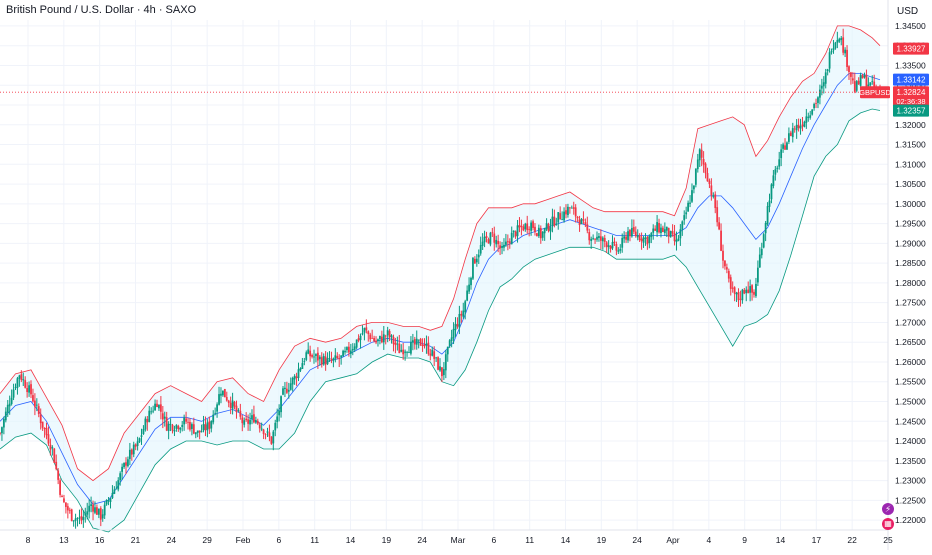 Image resolution: width=932 pixels, height=555 pixels. Describe the element at coordinates (708, 540) in the screenshot. I see `x-tick-label: 4` at that location.